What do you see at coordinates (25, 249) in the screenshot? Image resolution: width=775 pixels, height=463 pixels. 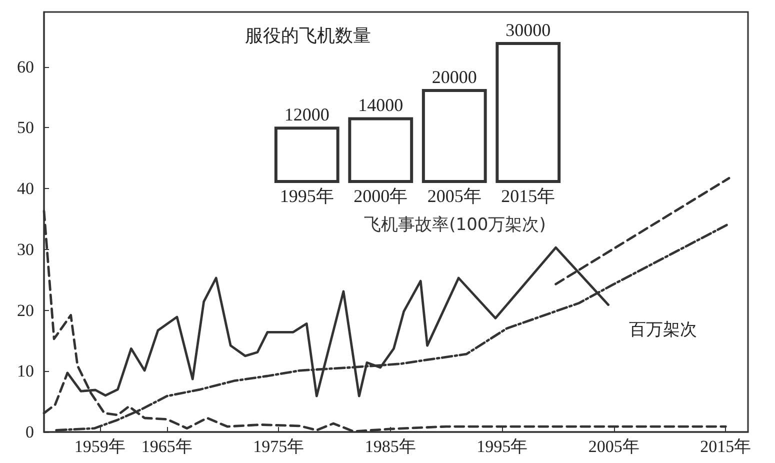 I see `y-tick-label: 30` at bounding box center [25, 249].